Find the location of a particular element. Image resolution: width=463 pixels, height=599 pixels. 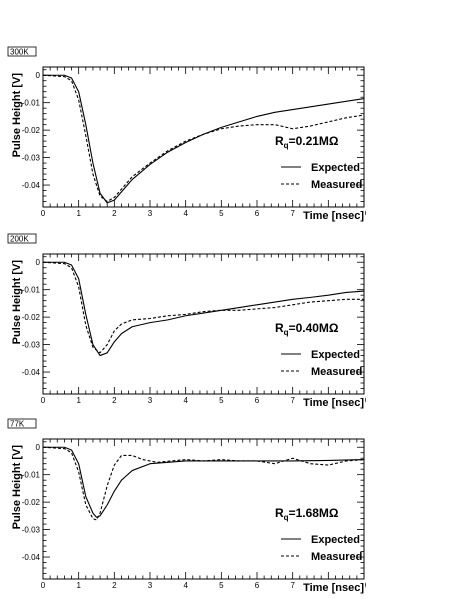

rq-annotation: Rq=1.68MΩ is located at coordinates (307, 514).